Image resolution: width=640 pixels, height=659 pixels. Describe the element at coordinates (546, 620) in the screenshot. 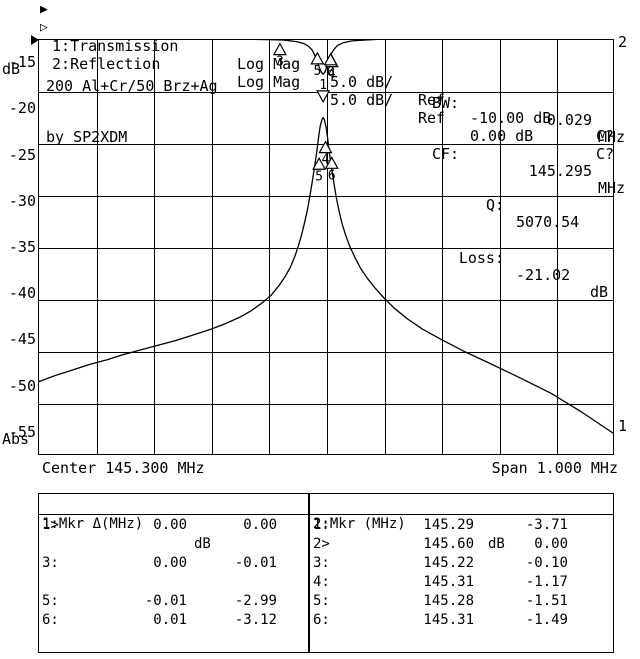

I see `marker-row-amplitude: -1.49` at that location.